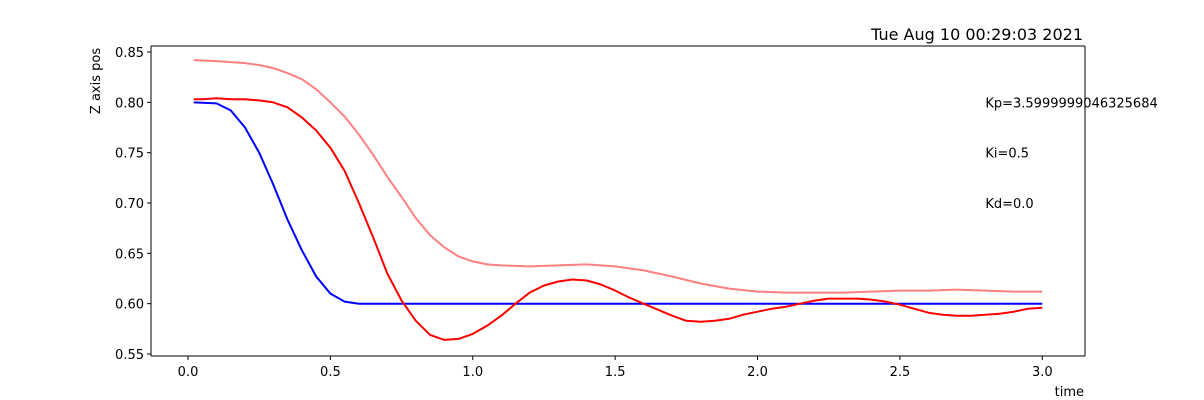 The image size is (1204, 400). What do you see at coordinates (1007, 154) in the screenshot?
I see `gain-annotation: Ki=0.5` at bounding box center [1007, 154].